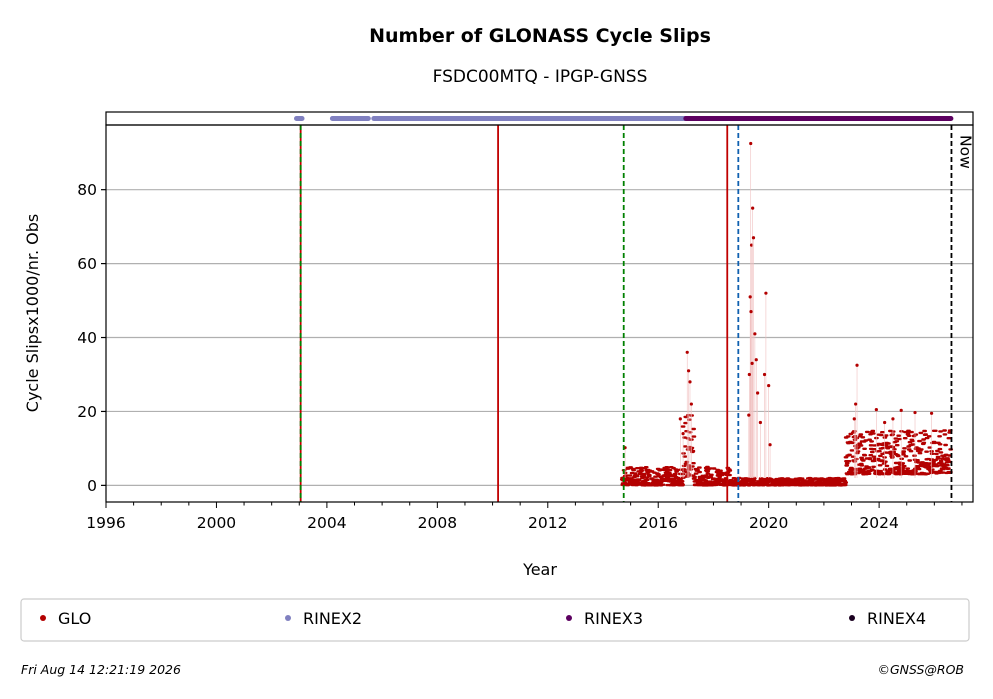  I want to click on legend-marker-rinex4, so click(852, 618).